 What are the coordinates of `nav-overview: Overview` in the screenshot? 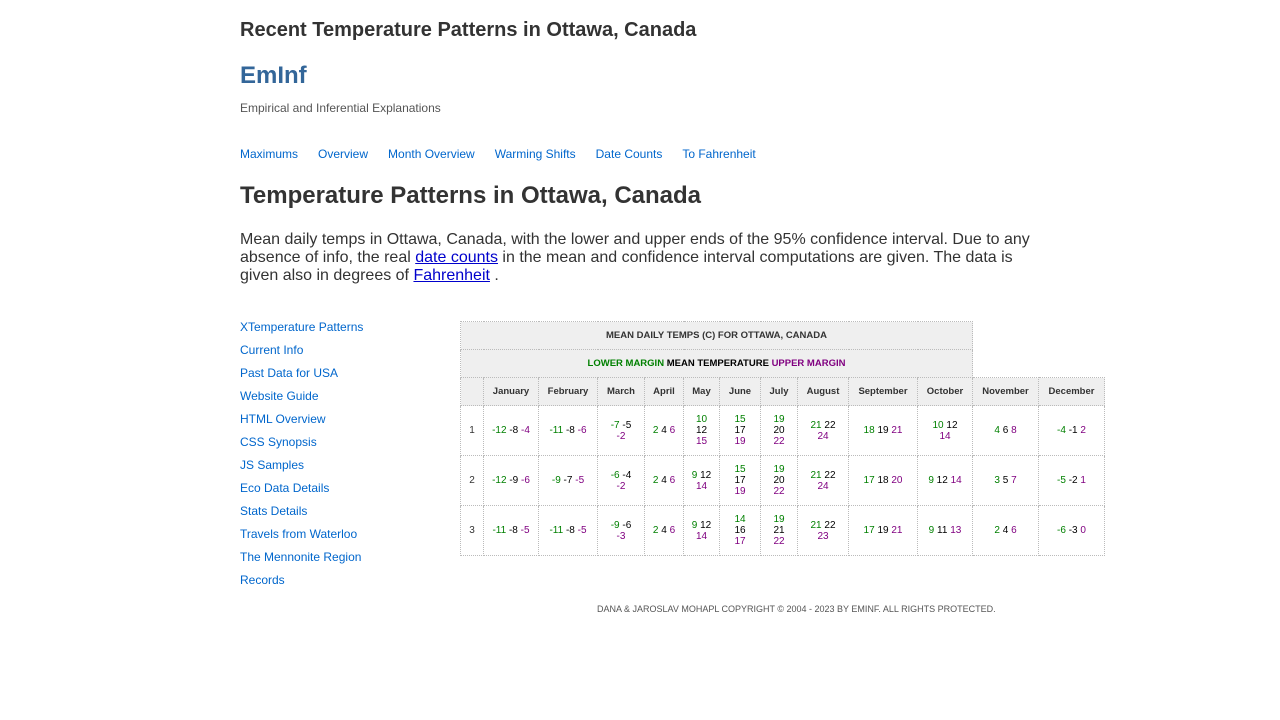 It's located at (343, 154).